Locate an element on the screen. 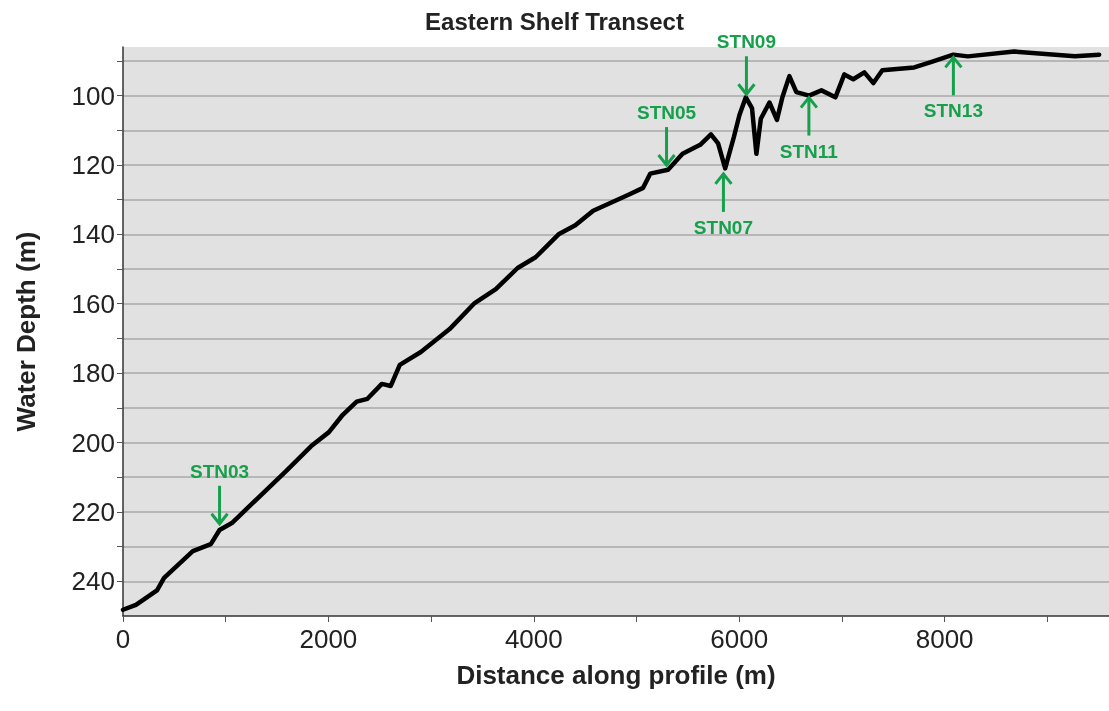  x-tick-label: 2000 is located at coordinates (328, 639).